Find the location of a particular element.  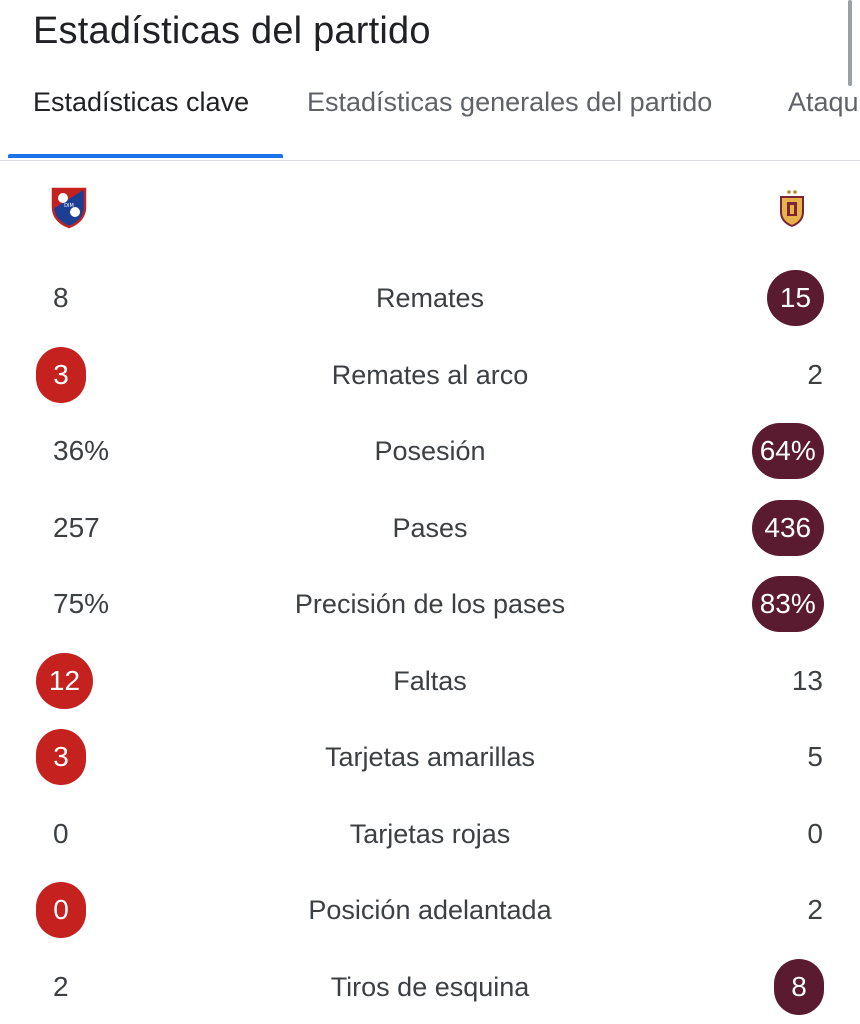

away-stat-value: 13 is located at coordinates (807, 680).